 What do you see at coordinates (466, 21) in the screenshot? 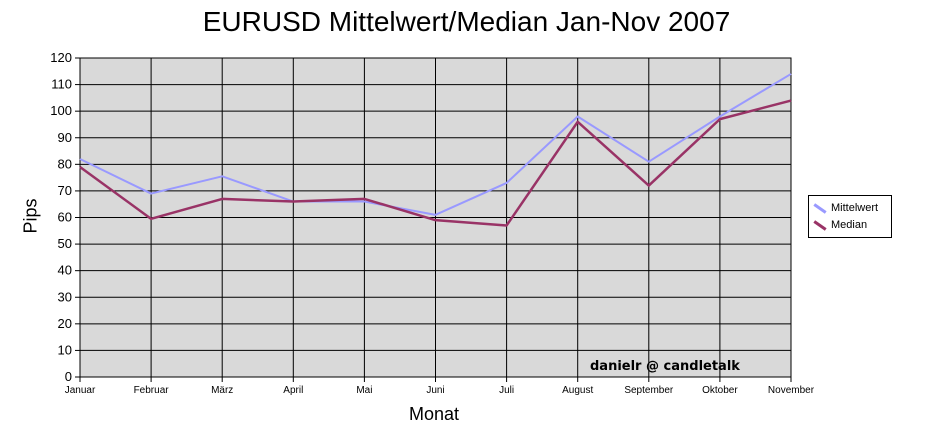
I see `chart-title: EURUSD Mittelwert/Median Jan-Nov 2007` at bounding box center [466, 21].